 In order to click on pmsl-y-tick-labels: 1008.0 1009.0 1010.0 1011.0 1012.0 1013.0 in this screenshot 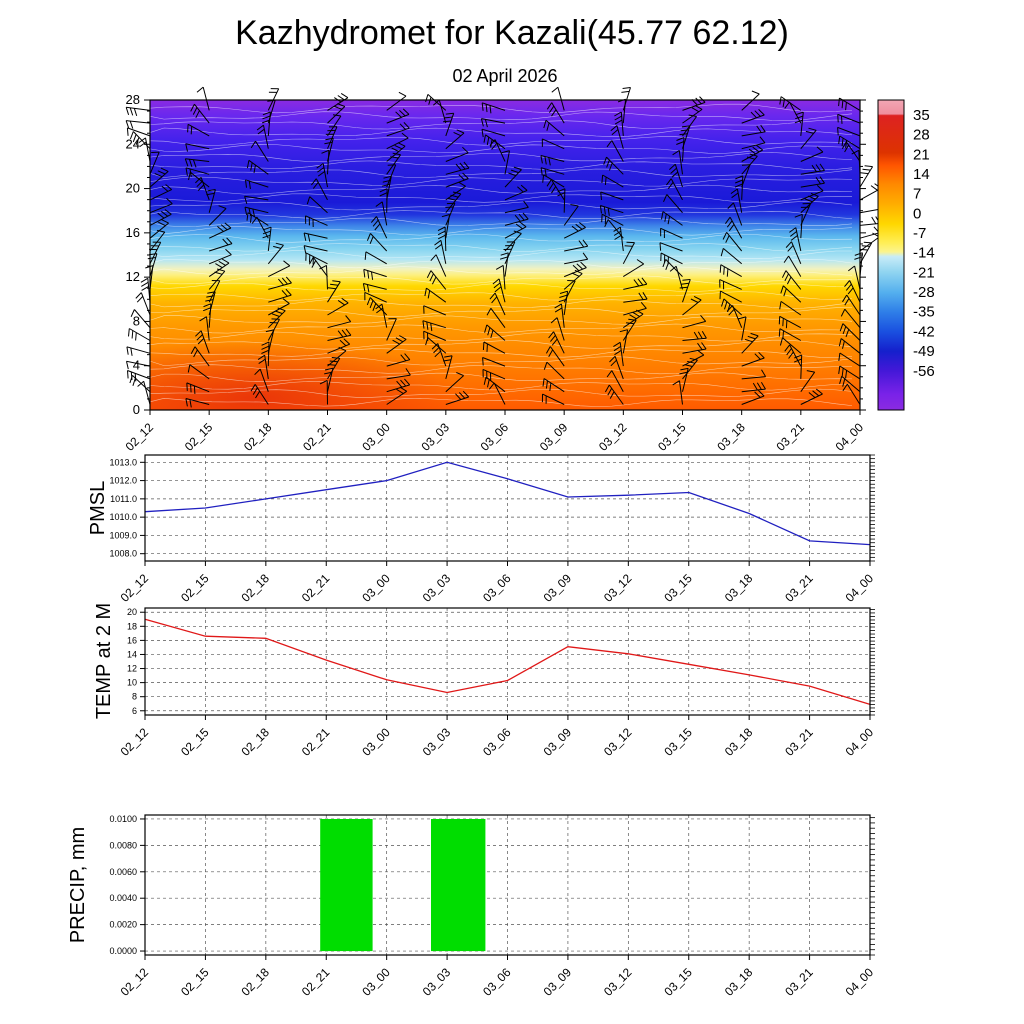, I will do `click(123, 507)`.